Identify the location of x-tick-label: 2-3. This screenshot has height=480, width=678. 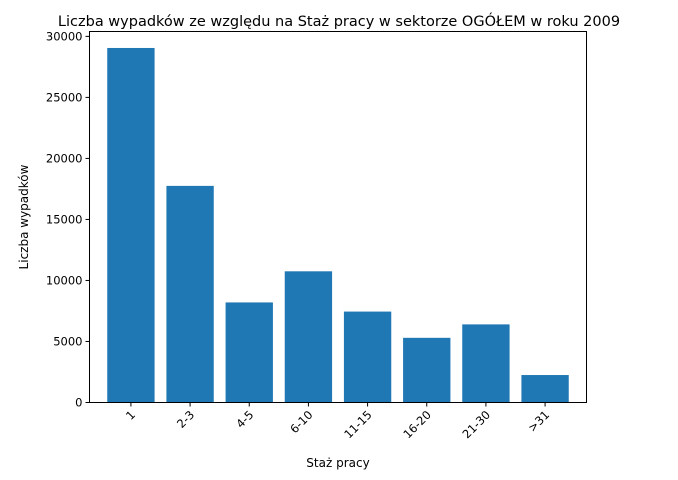
(185, 419).